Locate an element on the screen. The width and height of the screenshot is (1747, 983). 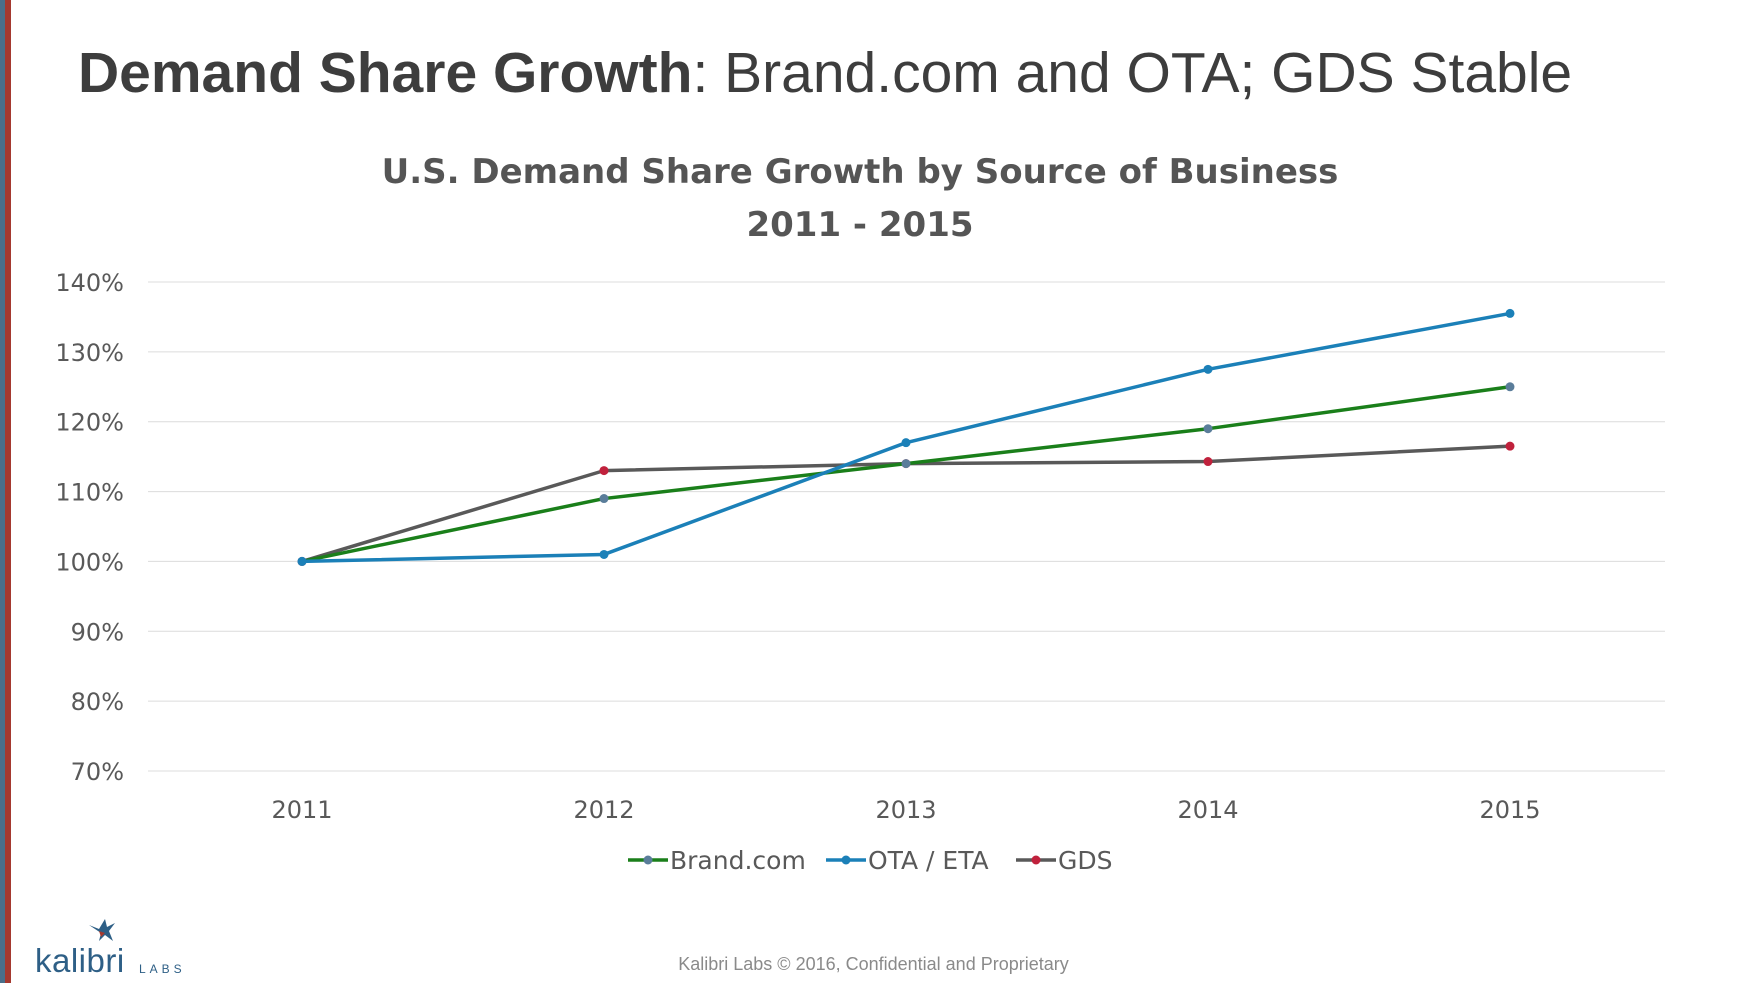
y-tick-label: 110% is located at coordinates (89, 493).